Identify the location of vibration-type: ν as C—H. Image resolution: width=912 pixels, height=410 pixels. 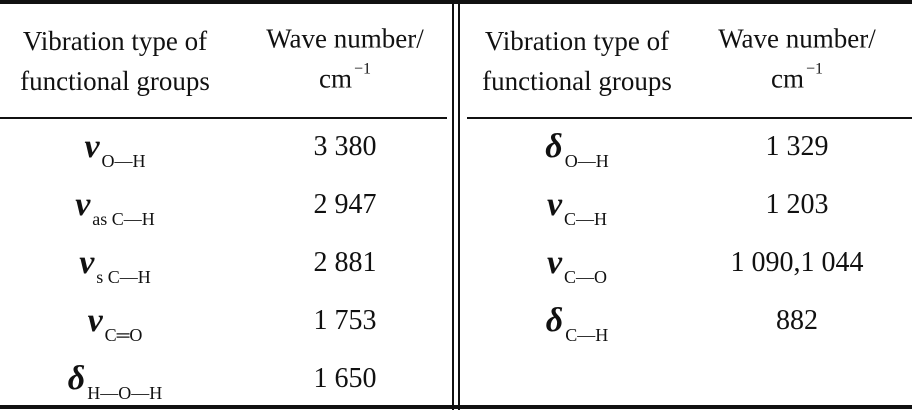
(115, 207).